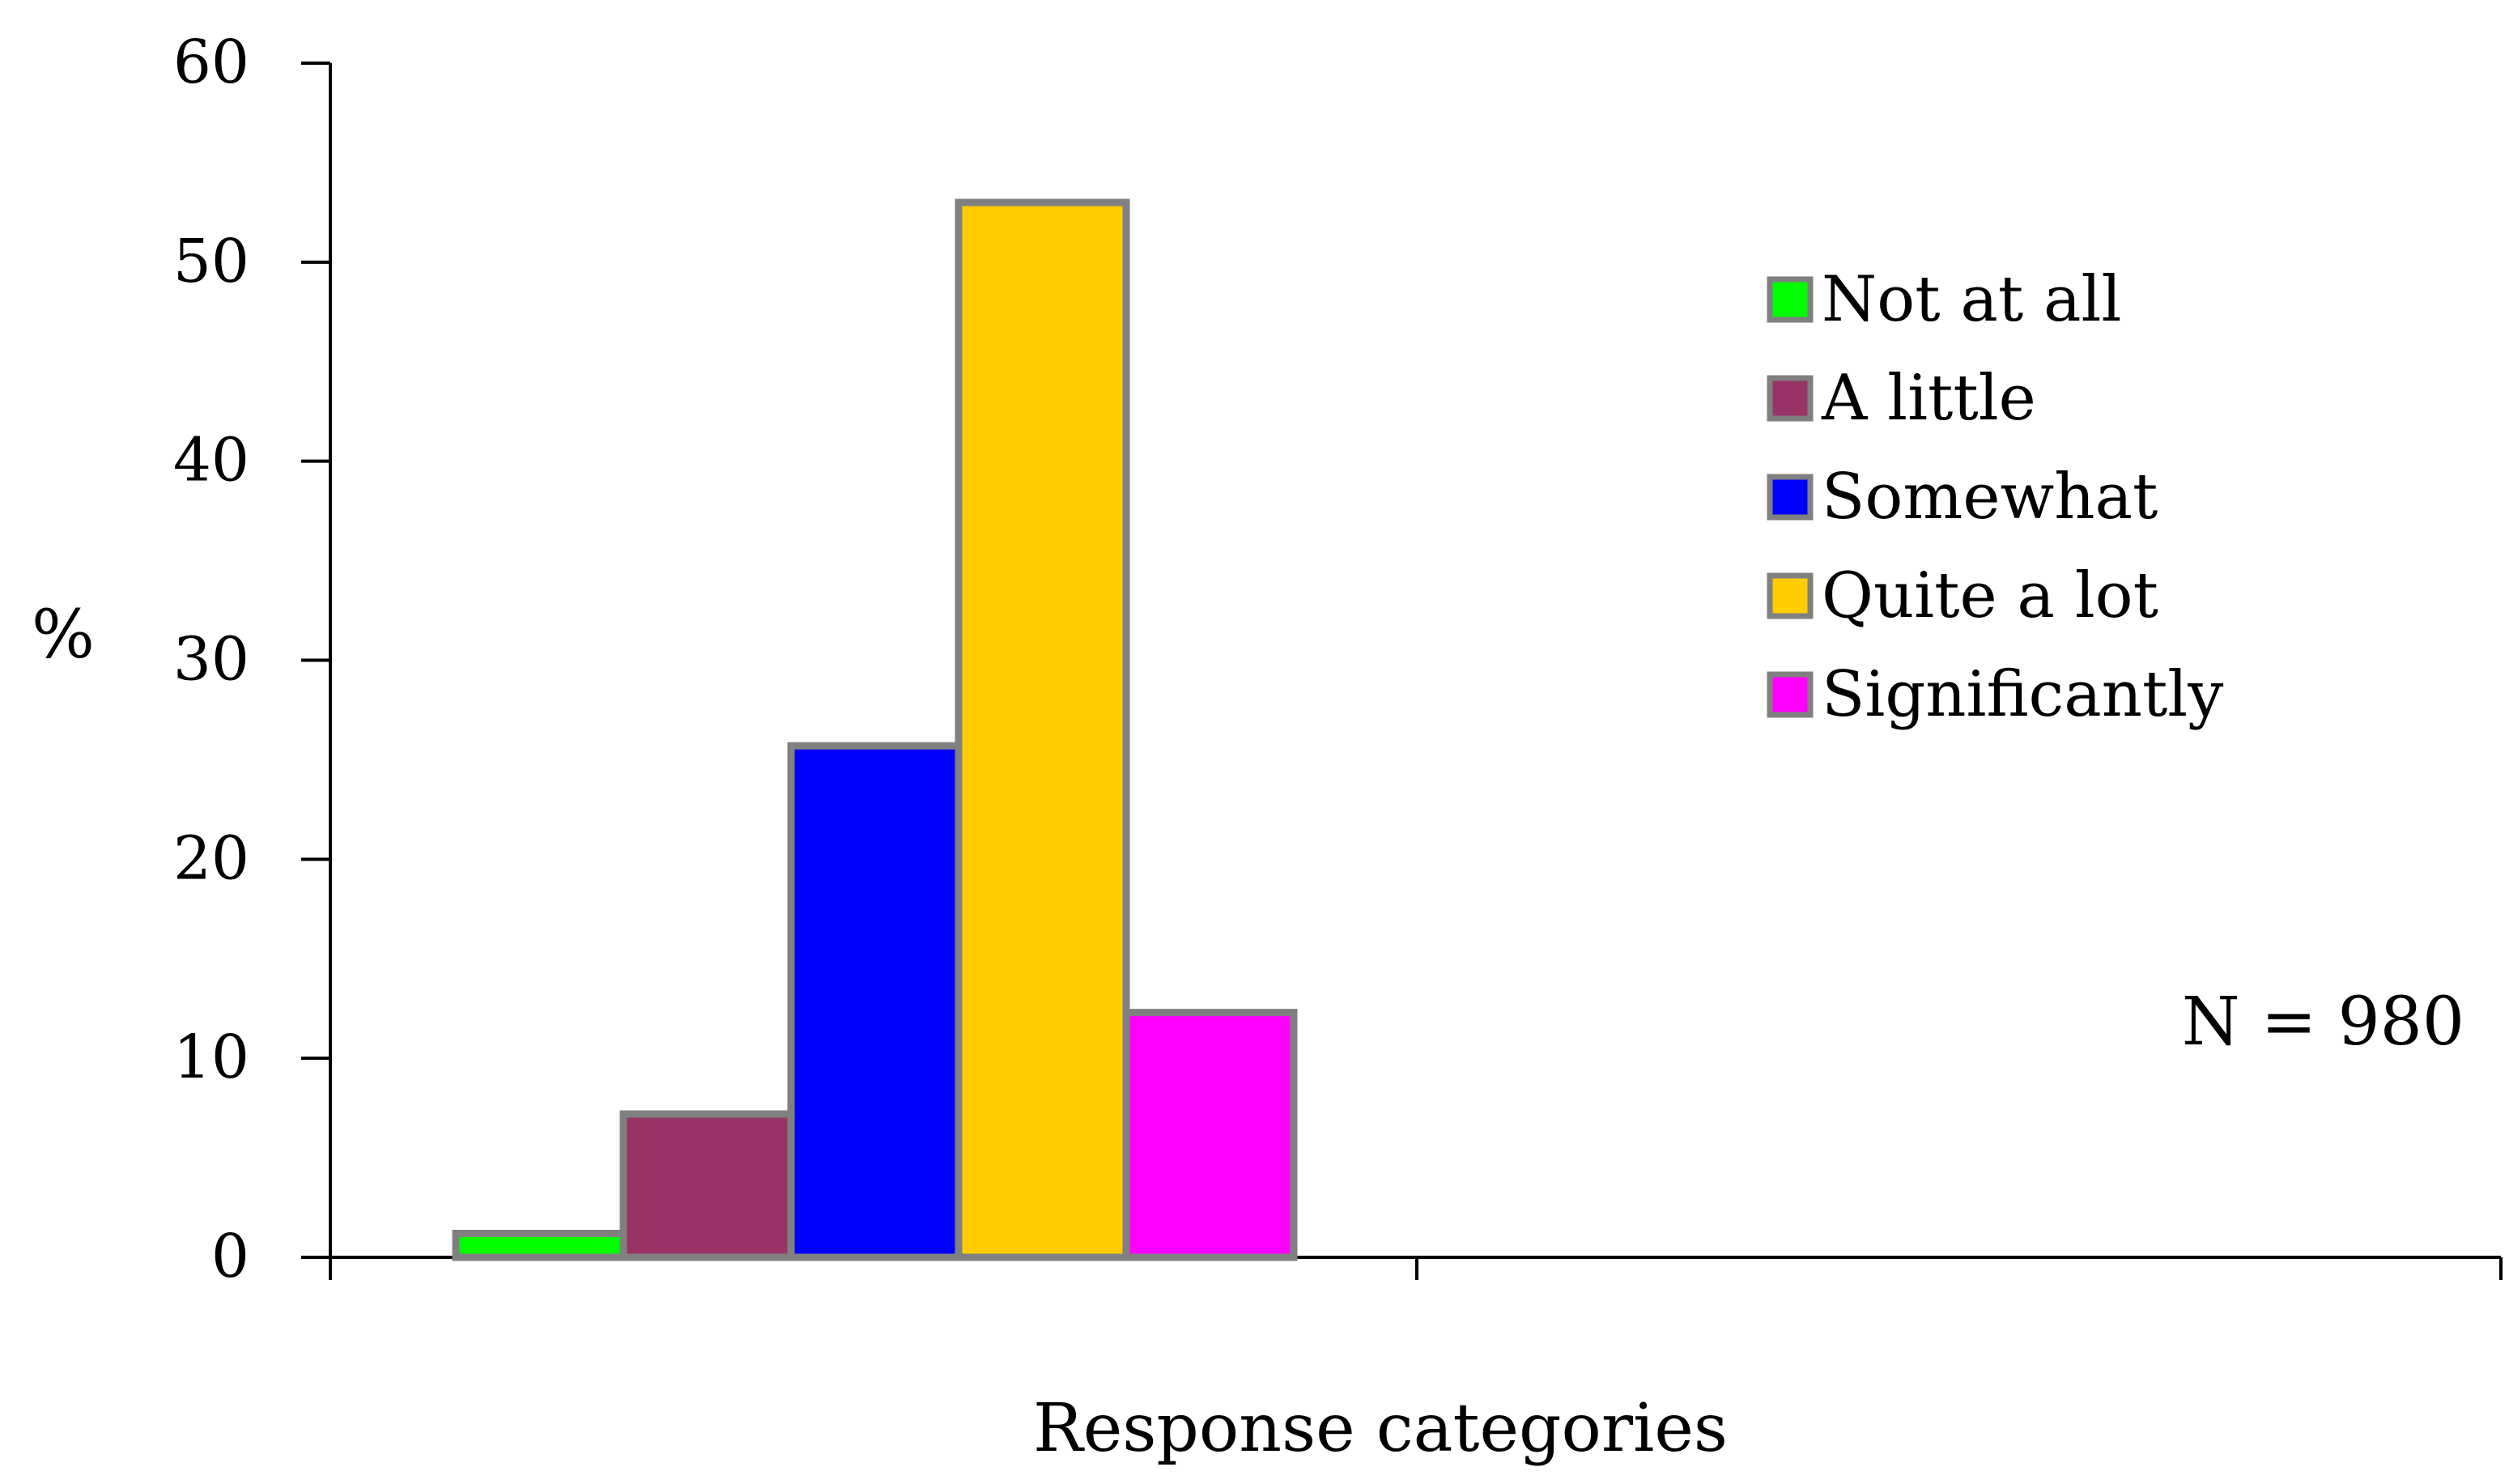 This screenshot has height=1484, width=2509. What do you see at coordinates (1990, 595) in the screenshot?
I see `legend-label: Quite a lot` at bounding box center [1990, 595].